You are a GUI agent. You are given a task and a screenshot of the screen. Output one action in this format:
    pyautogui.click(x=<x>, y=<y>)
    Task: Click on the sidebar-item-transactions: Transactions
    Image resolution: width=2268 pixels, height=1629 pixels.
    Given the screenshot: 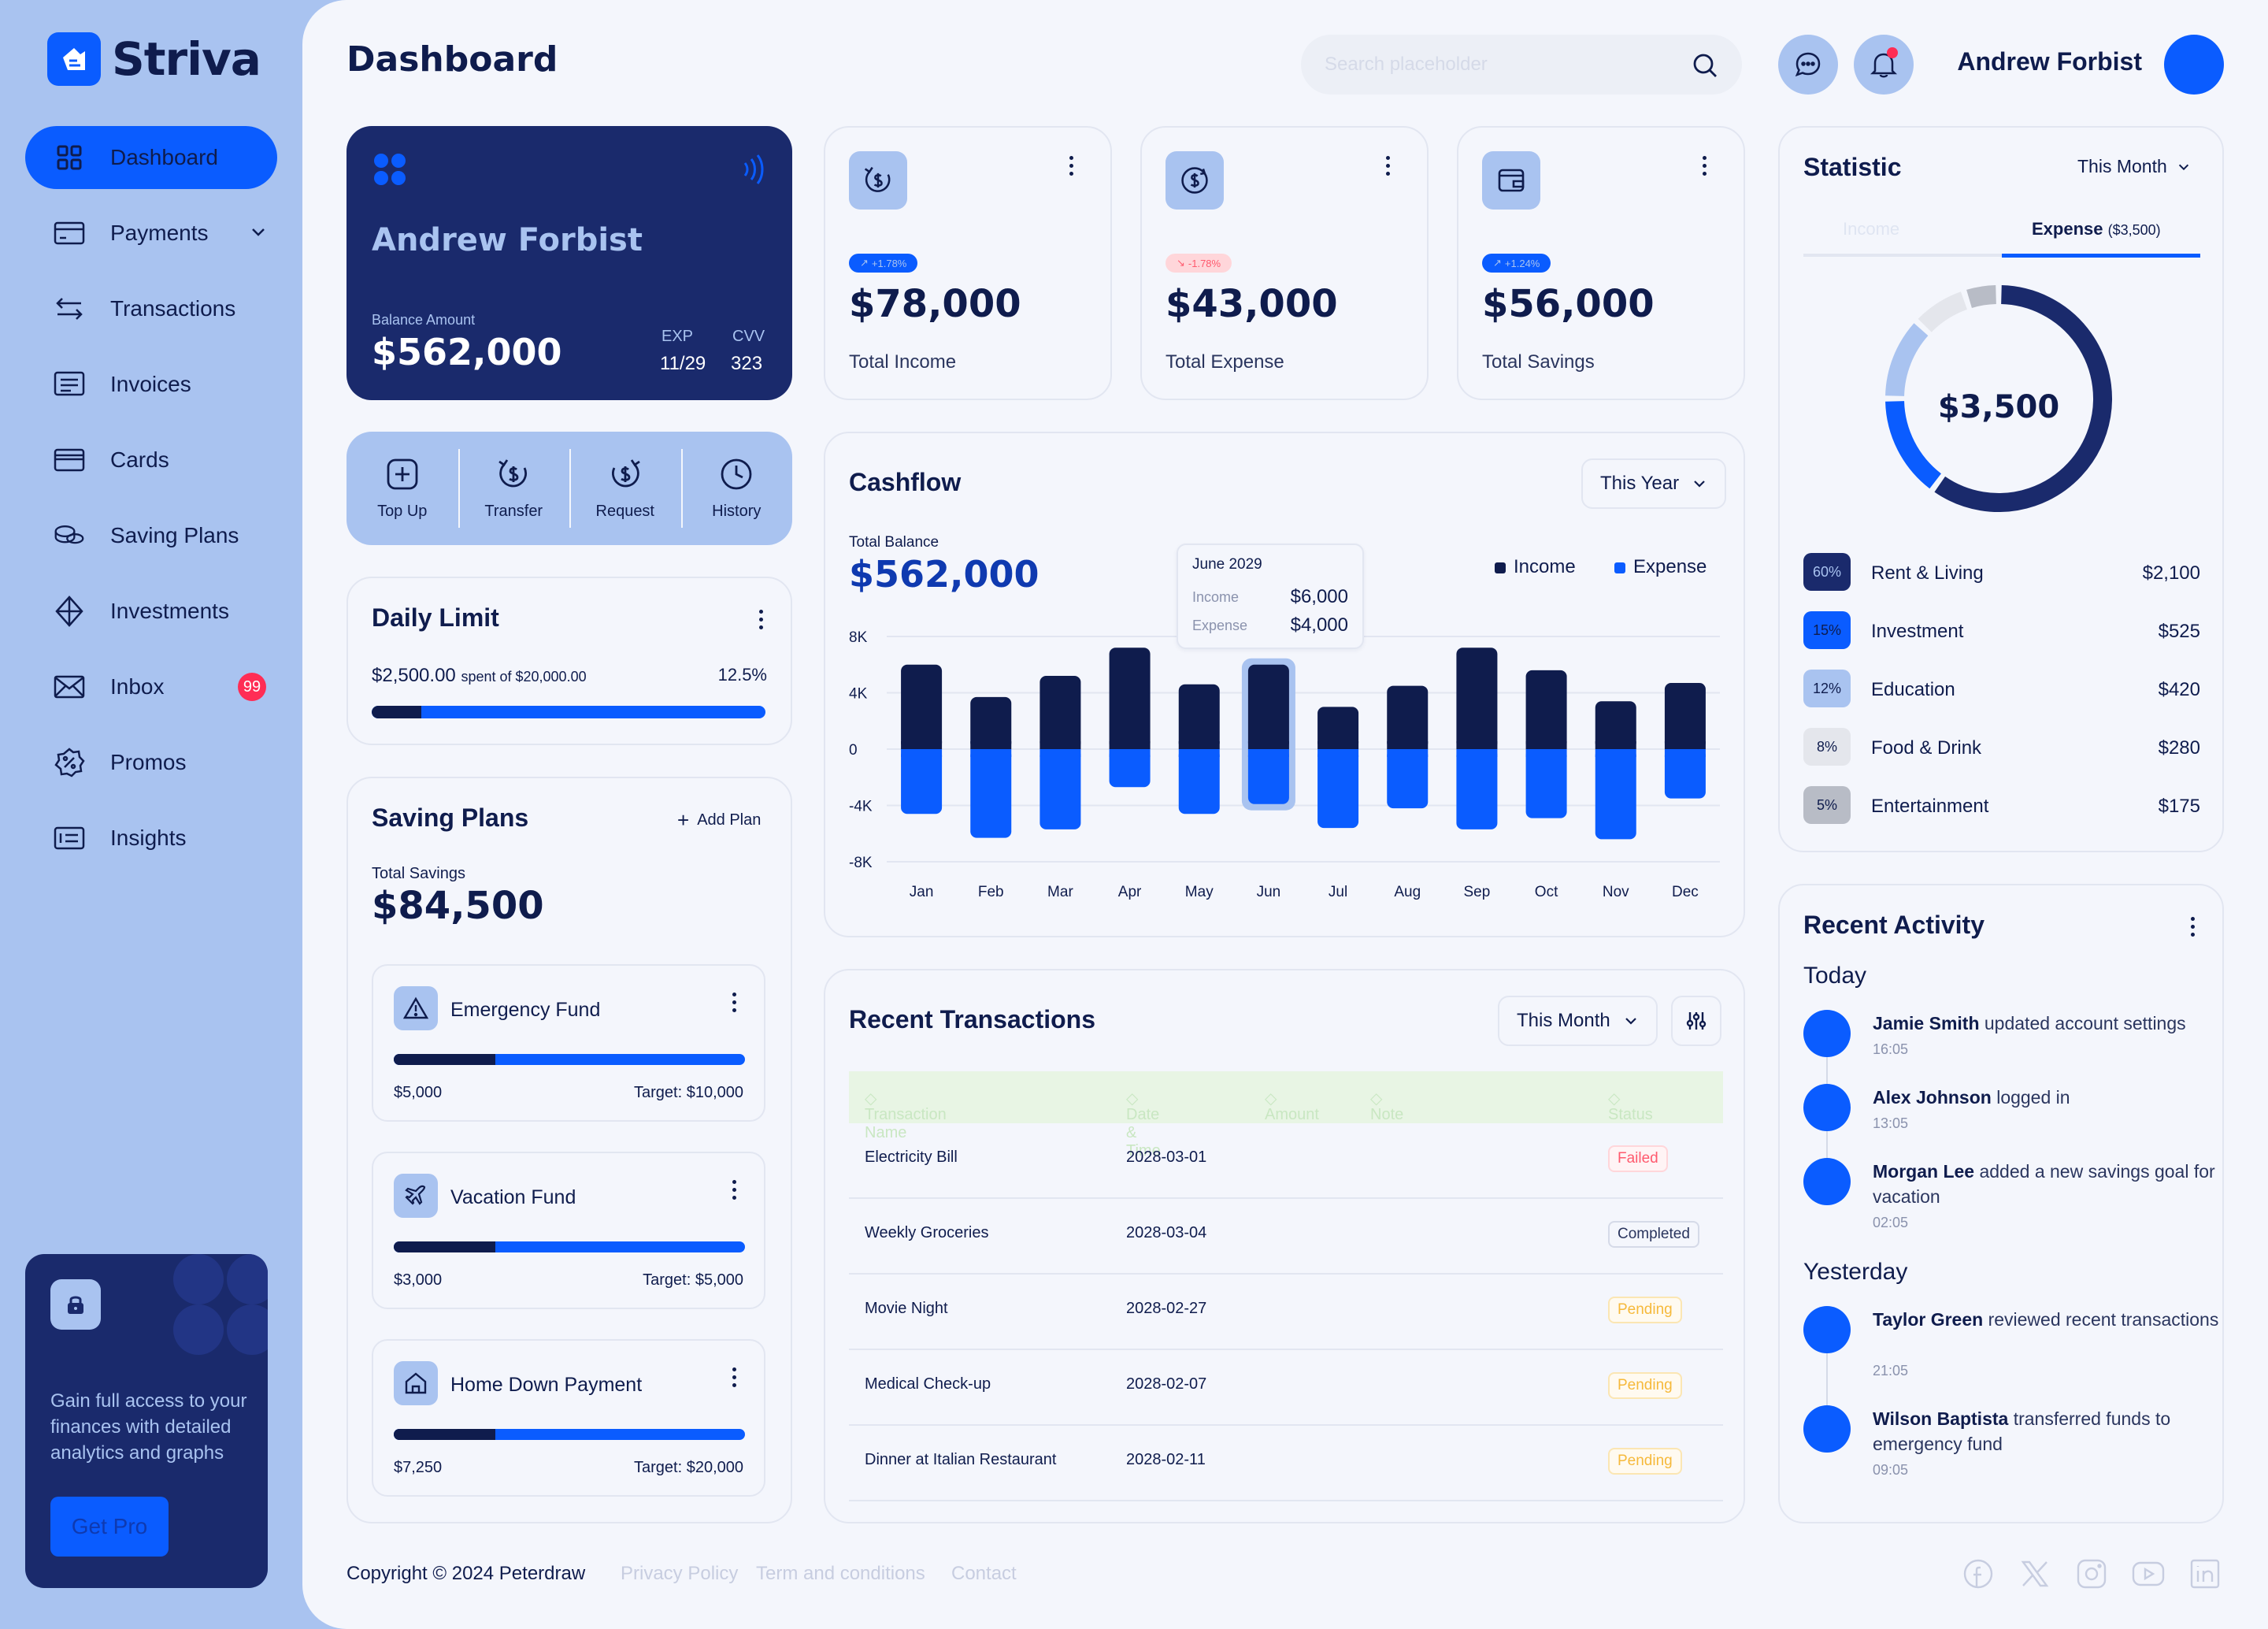 What is the action you would take?
    pyautogui.click(x=151, y=309)
    